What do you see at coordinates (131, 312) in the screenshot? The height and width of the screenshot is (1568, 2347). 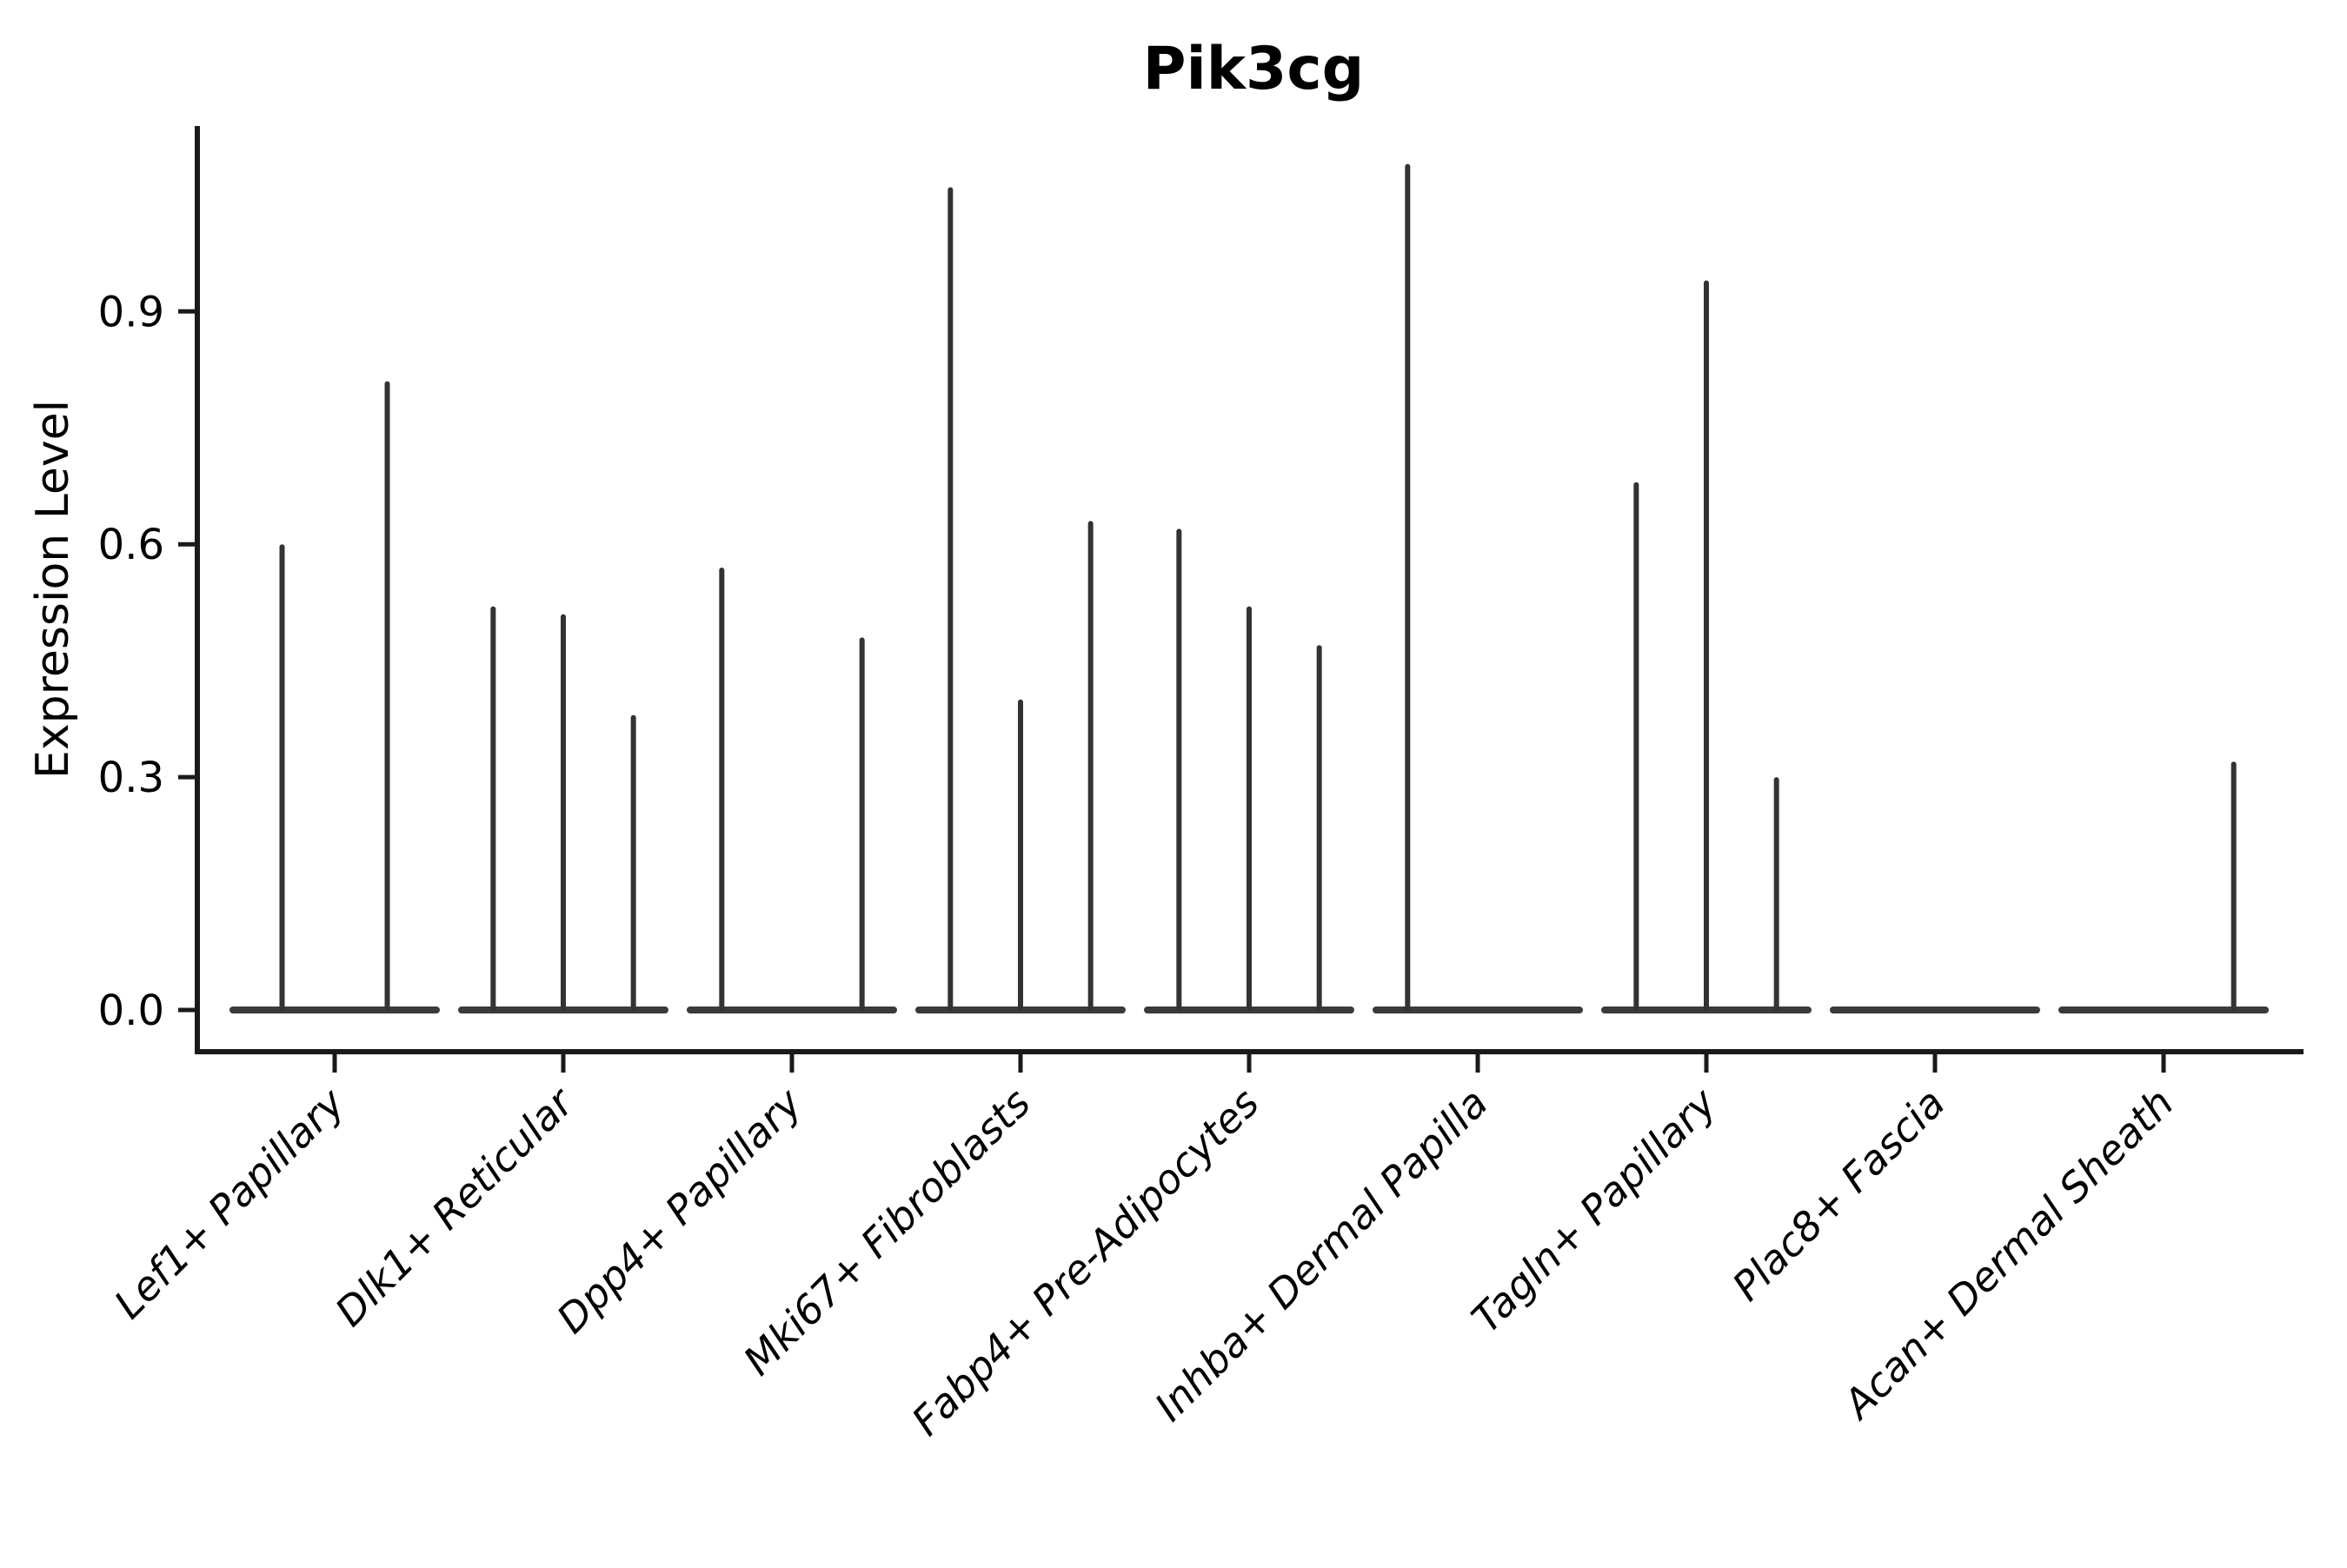 I see `y-tick-label: 0.9` at bounding box center [131, 312].